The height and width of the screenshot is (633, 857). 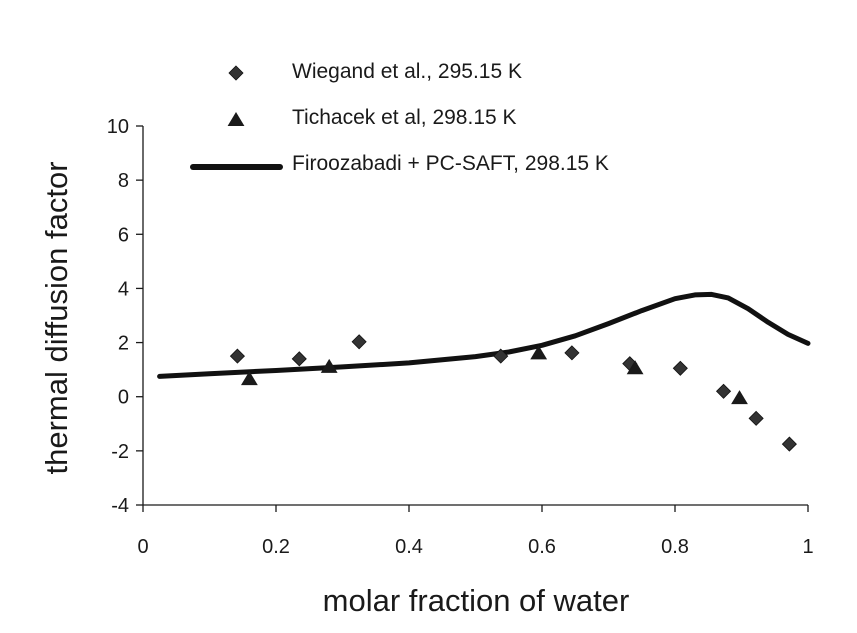 I want to click on x-axis-ticks: 0 0.2 0.4 0.6 0.8 1, so click(x=475, y=531).